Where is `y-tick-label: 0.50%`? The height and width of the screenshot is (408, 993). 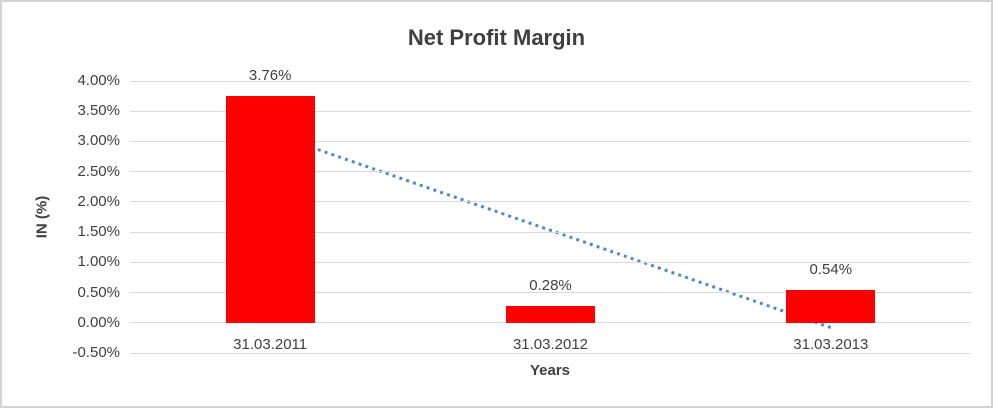
y-tick-label: 0.50% is located at coordinates (98, 292).